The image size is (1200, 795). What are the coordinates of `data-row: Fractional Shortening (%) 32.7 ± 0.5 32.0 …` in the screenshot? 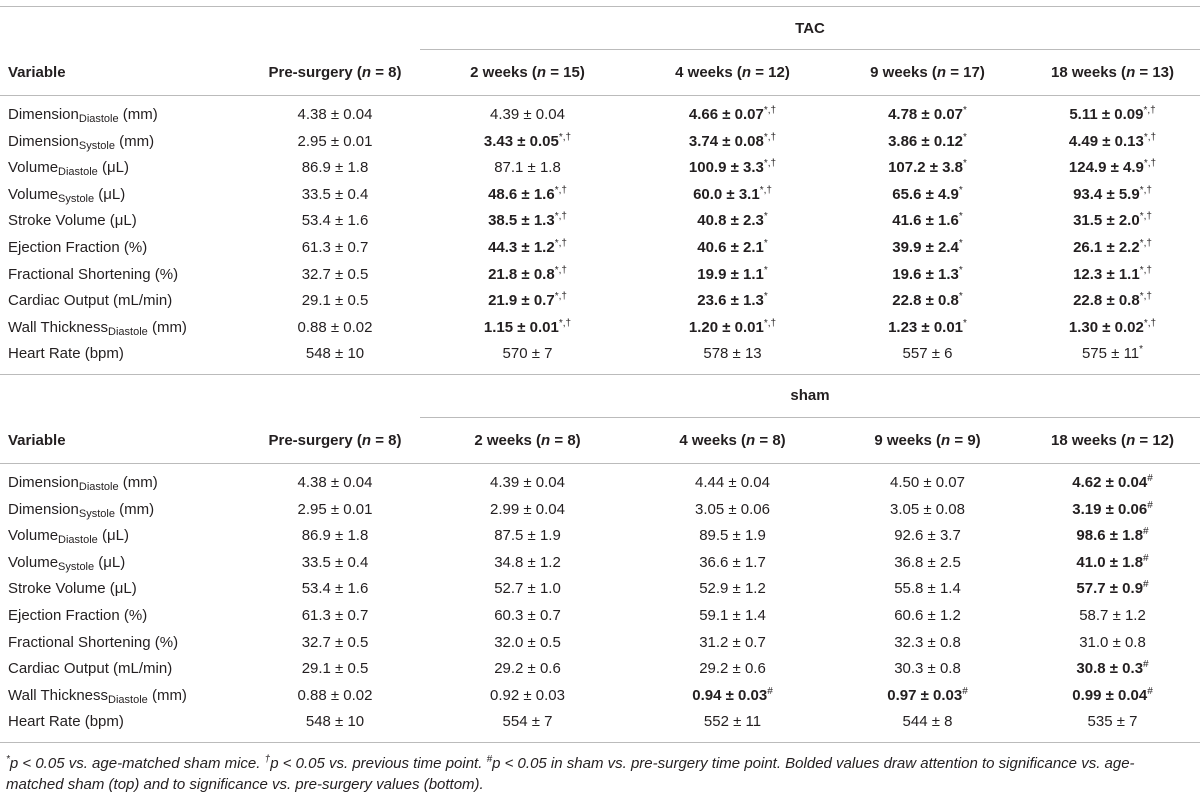 It's located at (600, 643).